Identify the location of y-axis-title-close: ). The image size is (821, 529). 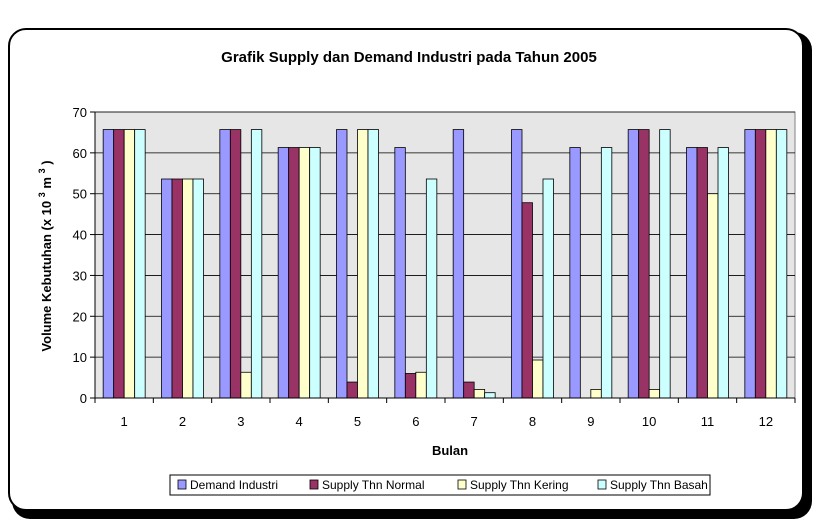
(46, 162).